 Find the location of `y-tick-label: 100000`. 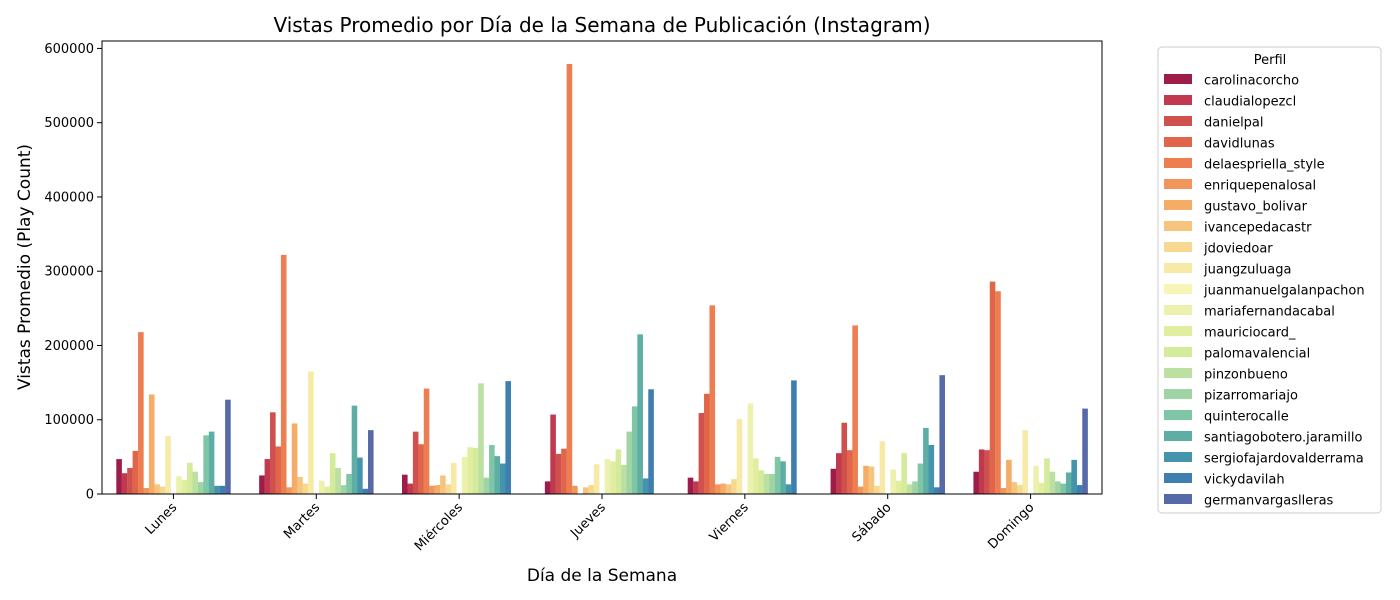

y-tick-label: 100000 is located at coordinates (69, 420).